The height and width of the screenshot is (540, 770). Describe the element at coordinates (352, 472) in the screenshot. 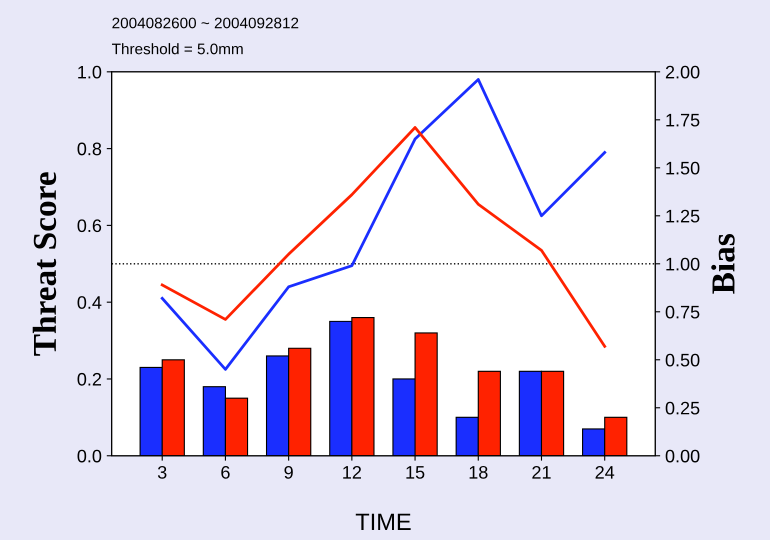

I see `x-tick-label: 12` at that location.